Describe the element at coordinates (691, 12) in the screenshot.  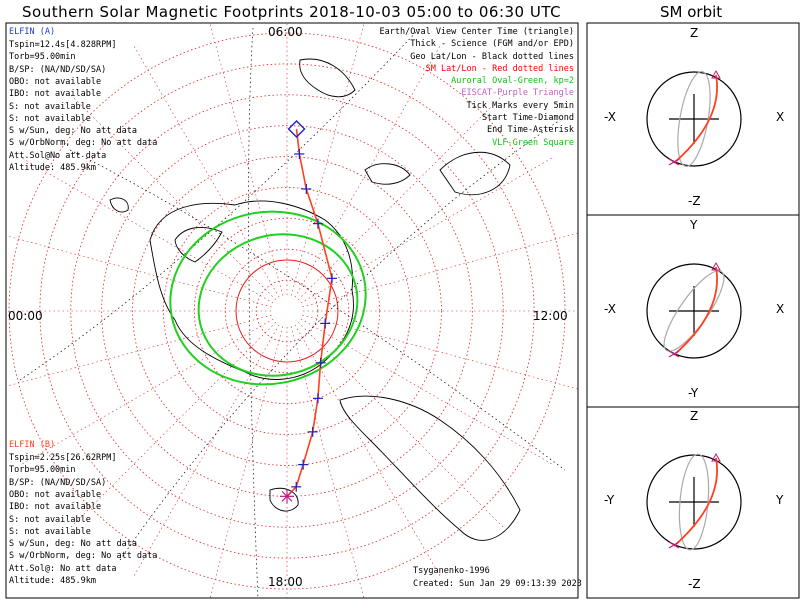
I see `orbit-panel-title: SM orbit` at that location.